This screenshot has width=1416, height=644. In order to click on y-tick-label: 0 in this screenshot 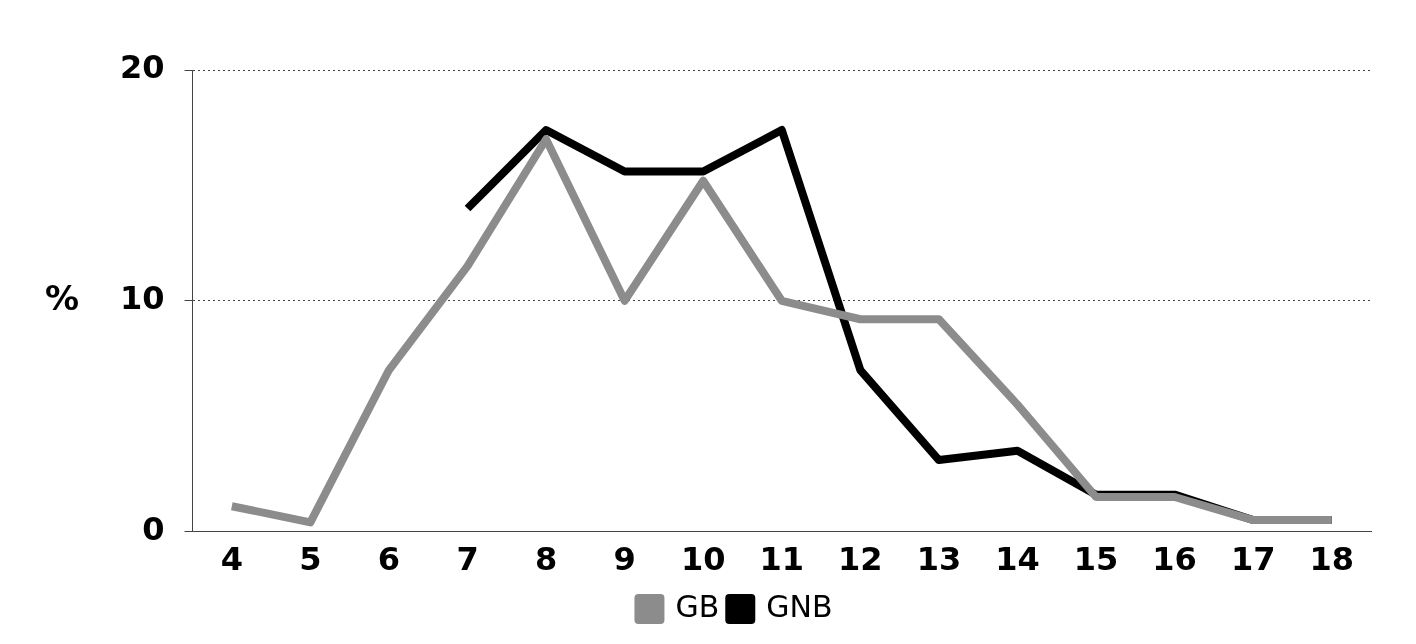, I will do `click(153, 528)`.